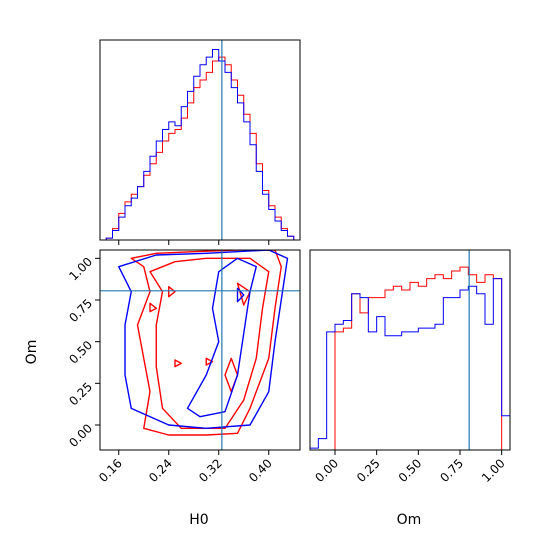 The width and height of the screenshot is (550, 550). Describe the element at coordinates (368, 470) in the screenshot. I see `om-hist-xtick-label-1: 0.25` at that location.